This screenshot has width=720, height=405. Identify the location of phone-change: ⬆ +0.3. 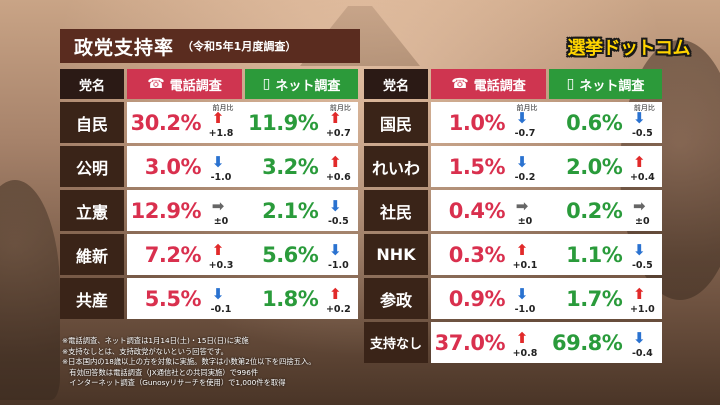
(221, 254).